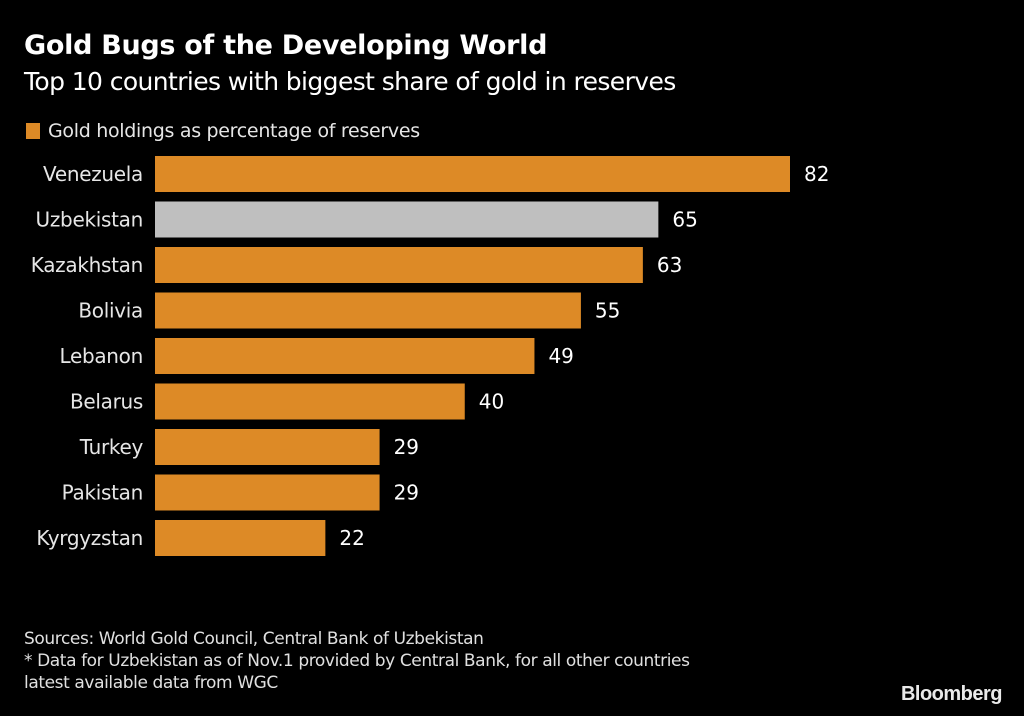  What do you see at coordinates (267, 492) in the screenshot?
I see `bar-pakistan` at bounding box center [267, 492].